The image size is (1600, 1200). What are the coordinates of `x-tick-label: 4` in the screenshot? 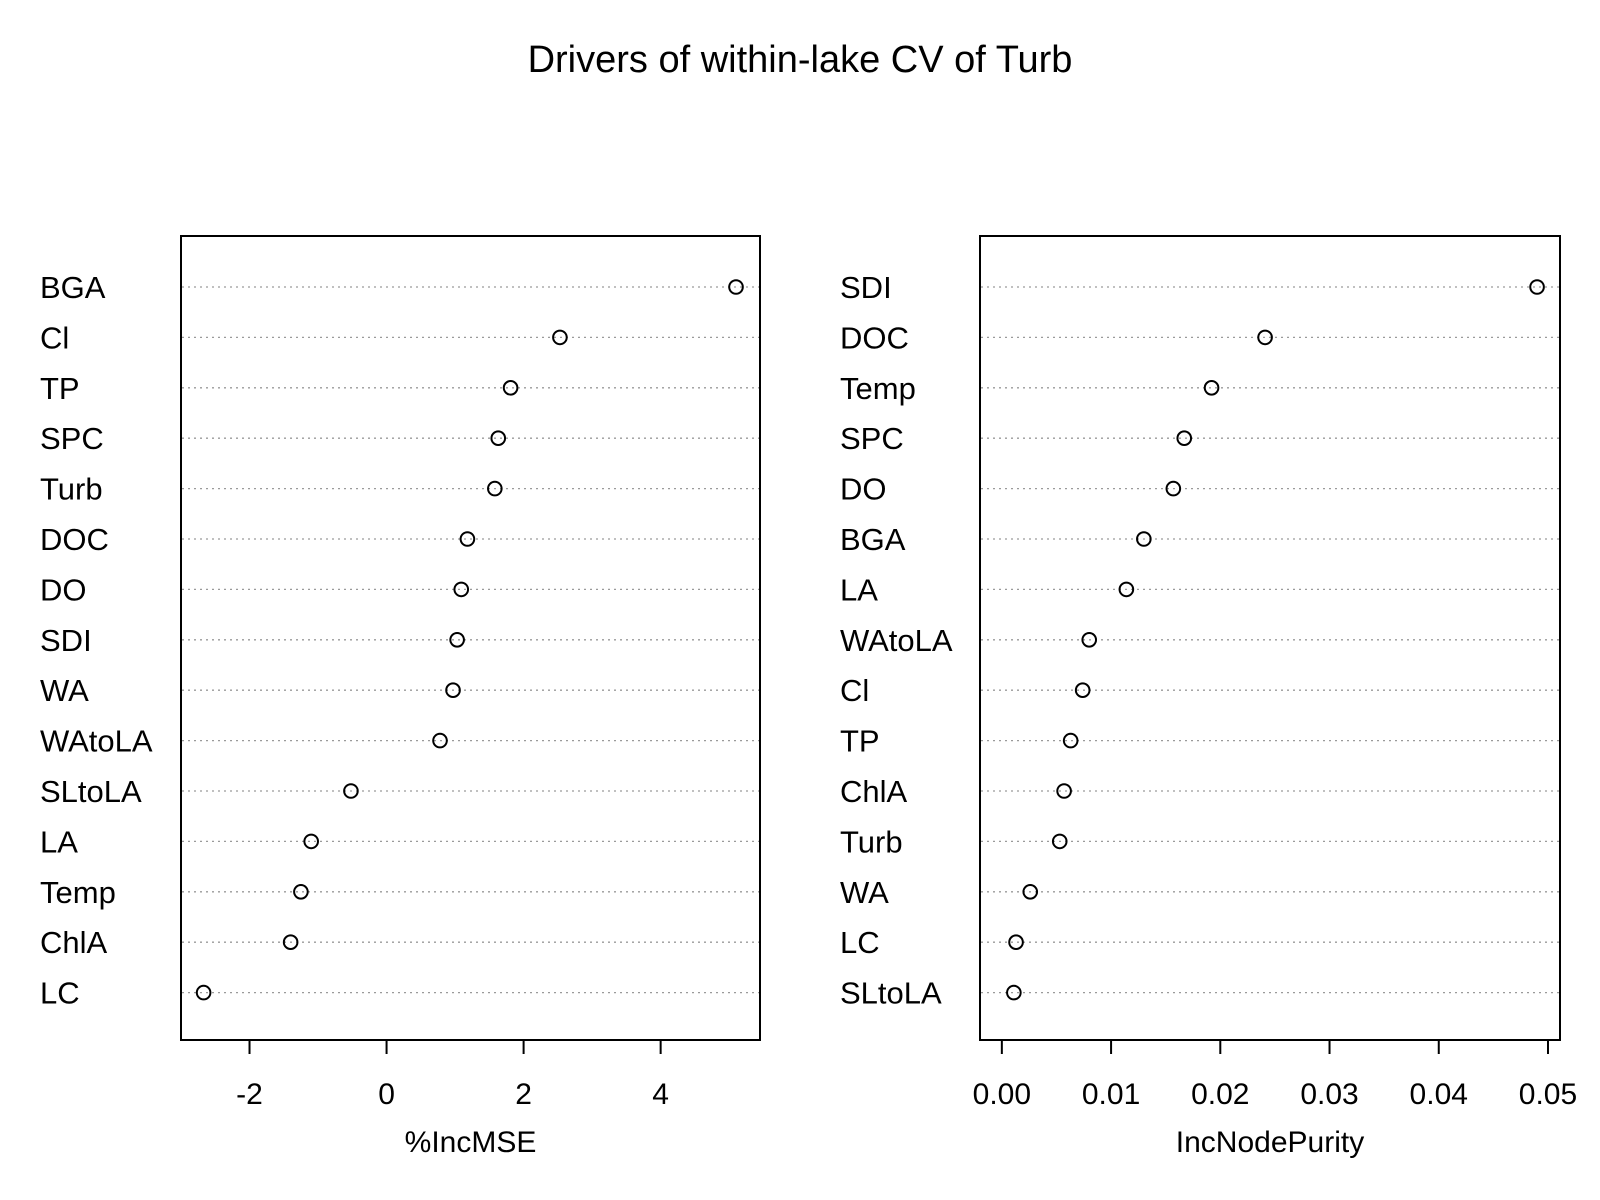 It's located at (660, 1094).